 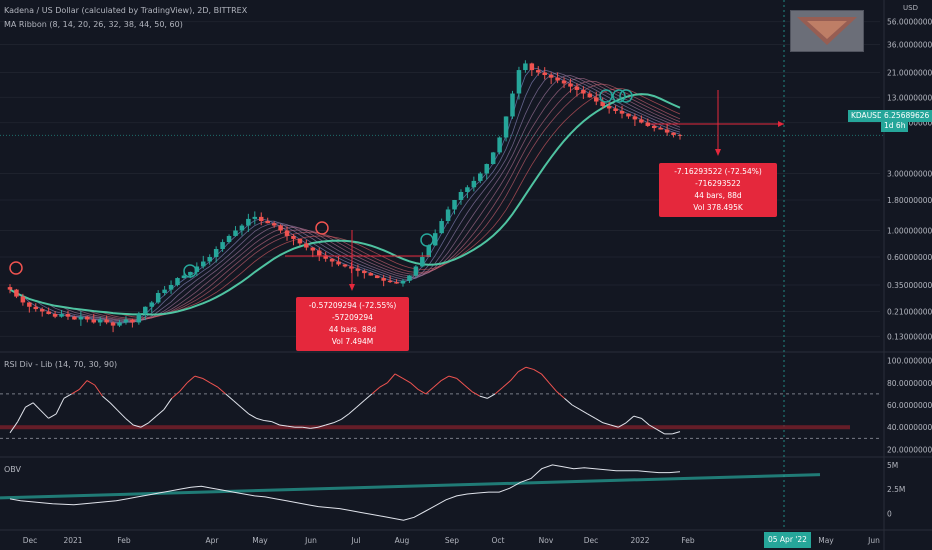 I want to click on last-price-tag: 6.25689626, so click(x=906, y=116).